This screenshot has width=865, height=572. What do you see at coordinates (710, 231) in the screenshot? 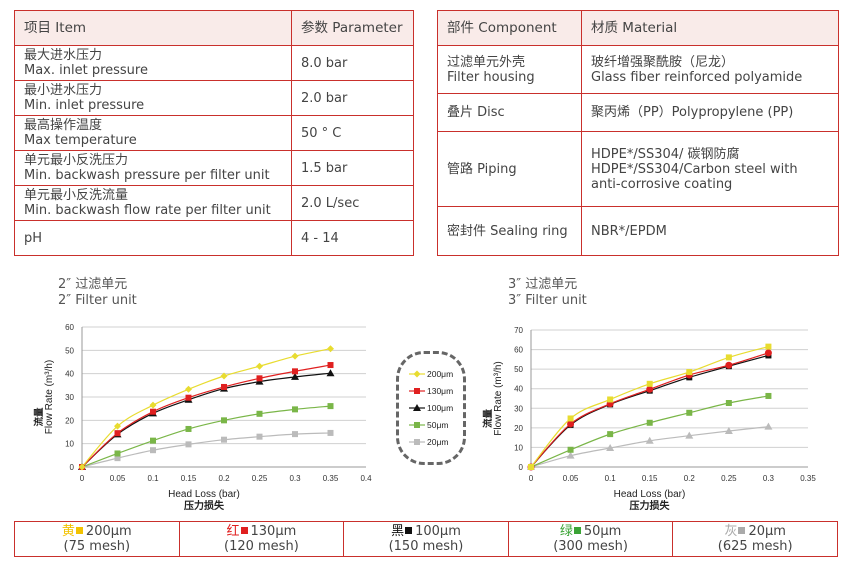
I see `material-cell: NBR*/EPDM` at bounding box center [710, 231].